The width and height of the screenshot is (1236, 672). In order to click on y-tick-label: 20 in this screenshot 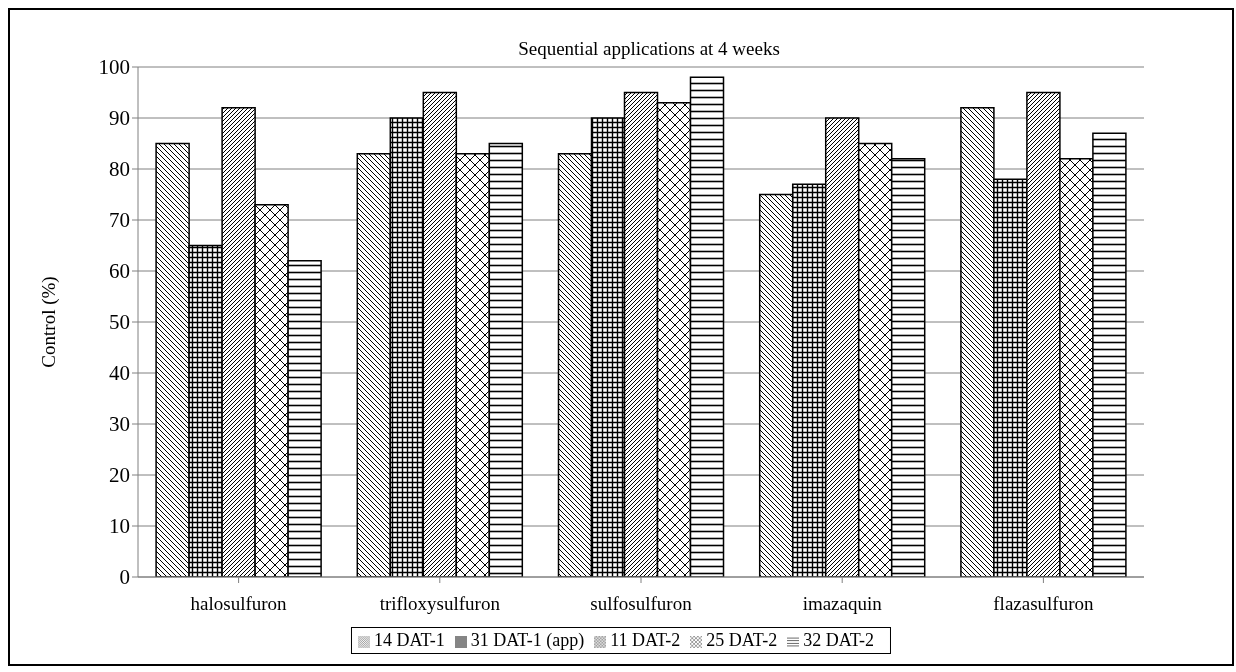, I will do `click(119, 475)`.